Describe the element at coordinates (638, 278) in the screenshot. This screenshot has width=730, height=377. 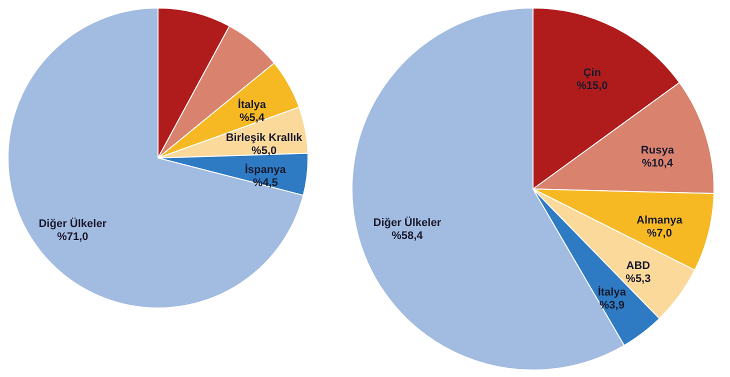
I see `data-label: %5,3` at that location.